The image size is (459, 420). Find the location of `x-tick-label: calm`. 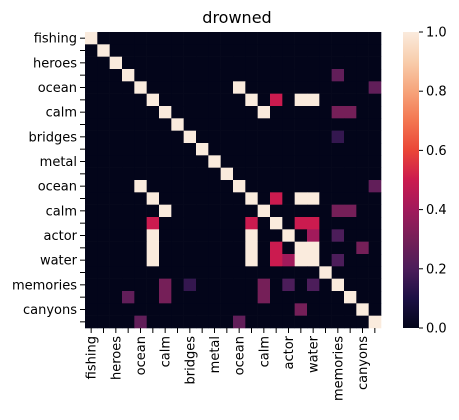

x-tick-label: calm is located at coordinates (264, 351).